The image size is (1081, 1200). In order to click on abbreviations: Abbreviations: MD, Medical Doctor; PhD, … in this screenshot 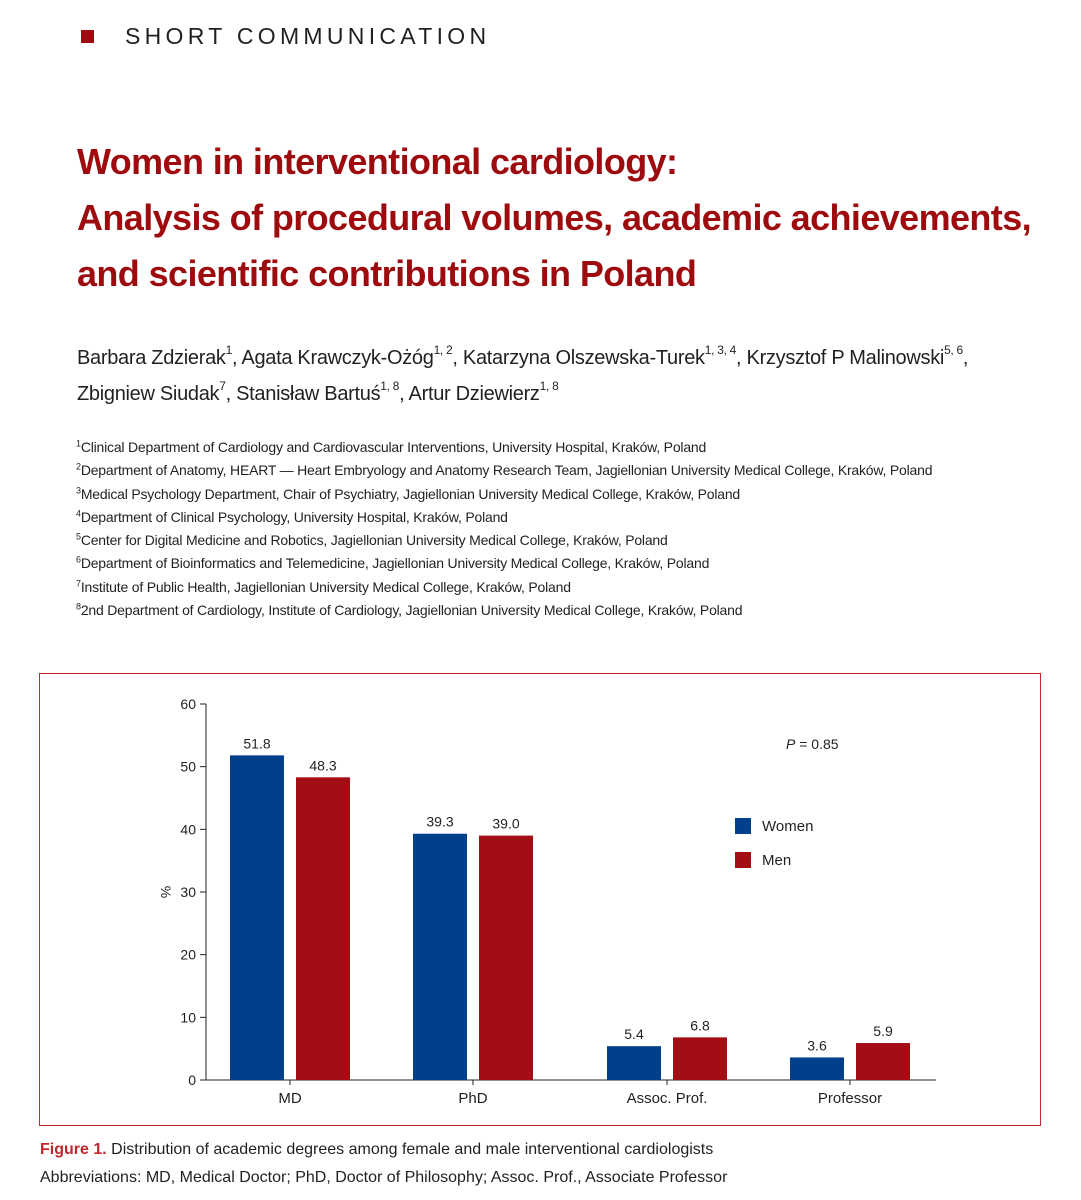, I will do `click(384, 1177)`.